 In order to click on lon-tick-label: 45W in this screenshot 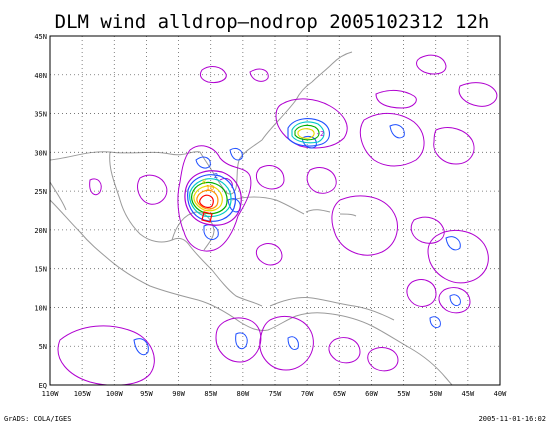, I will do `click(468, 394)`.